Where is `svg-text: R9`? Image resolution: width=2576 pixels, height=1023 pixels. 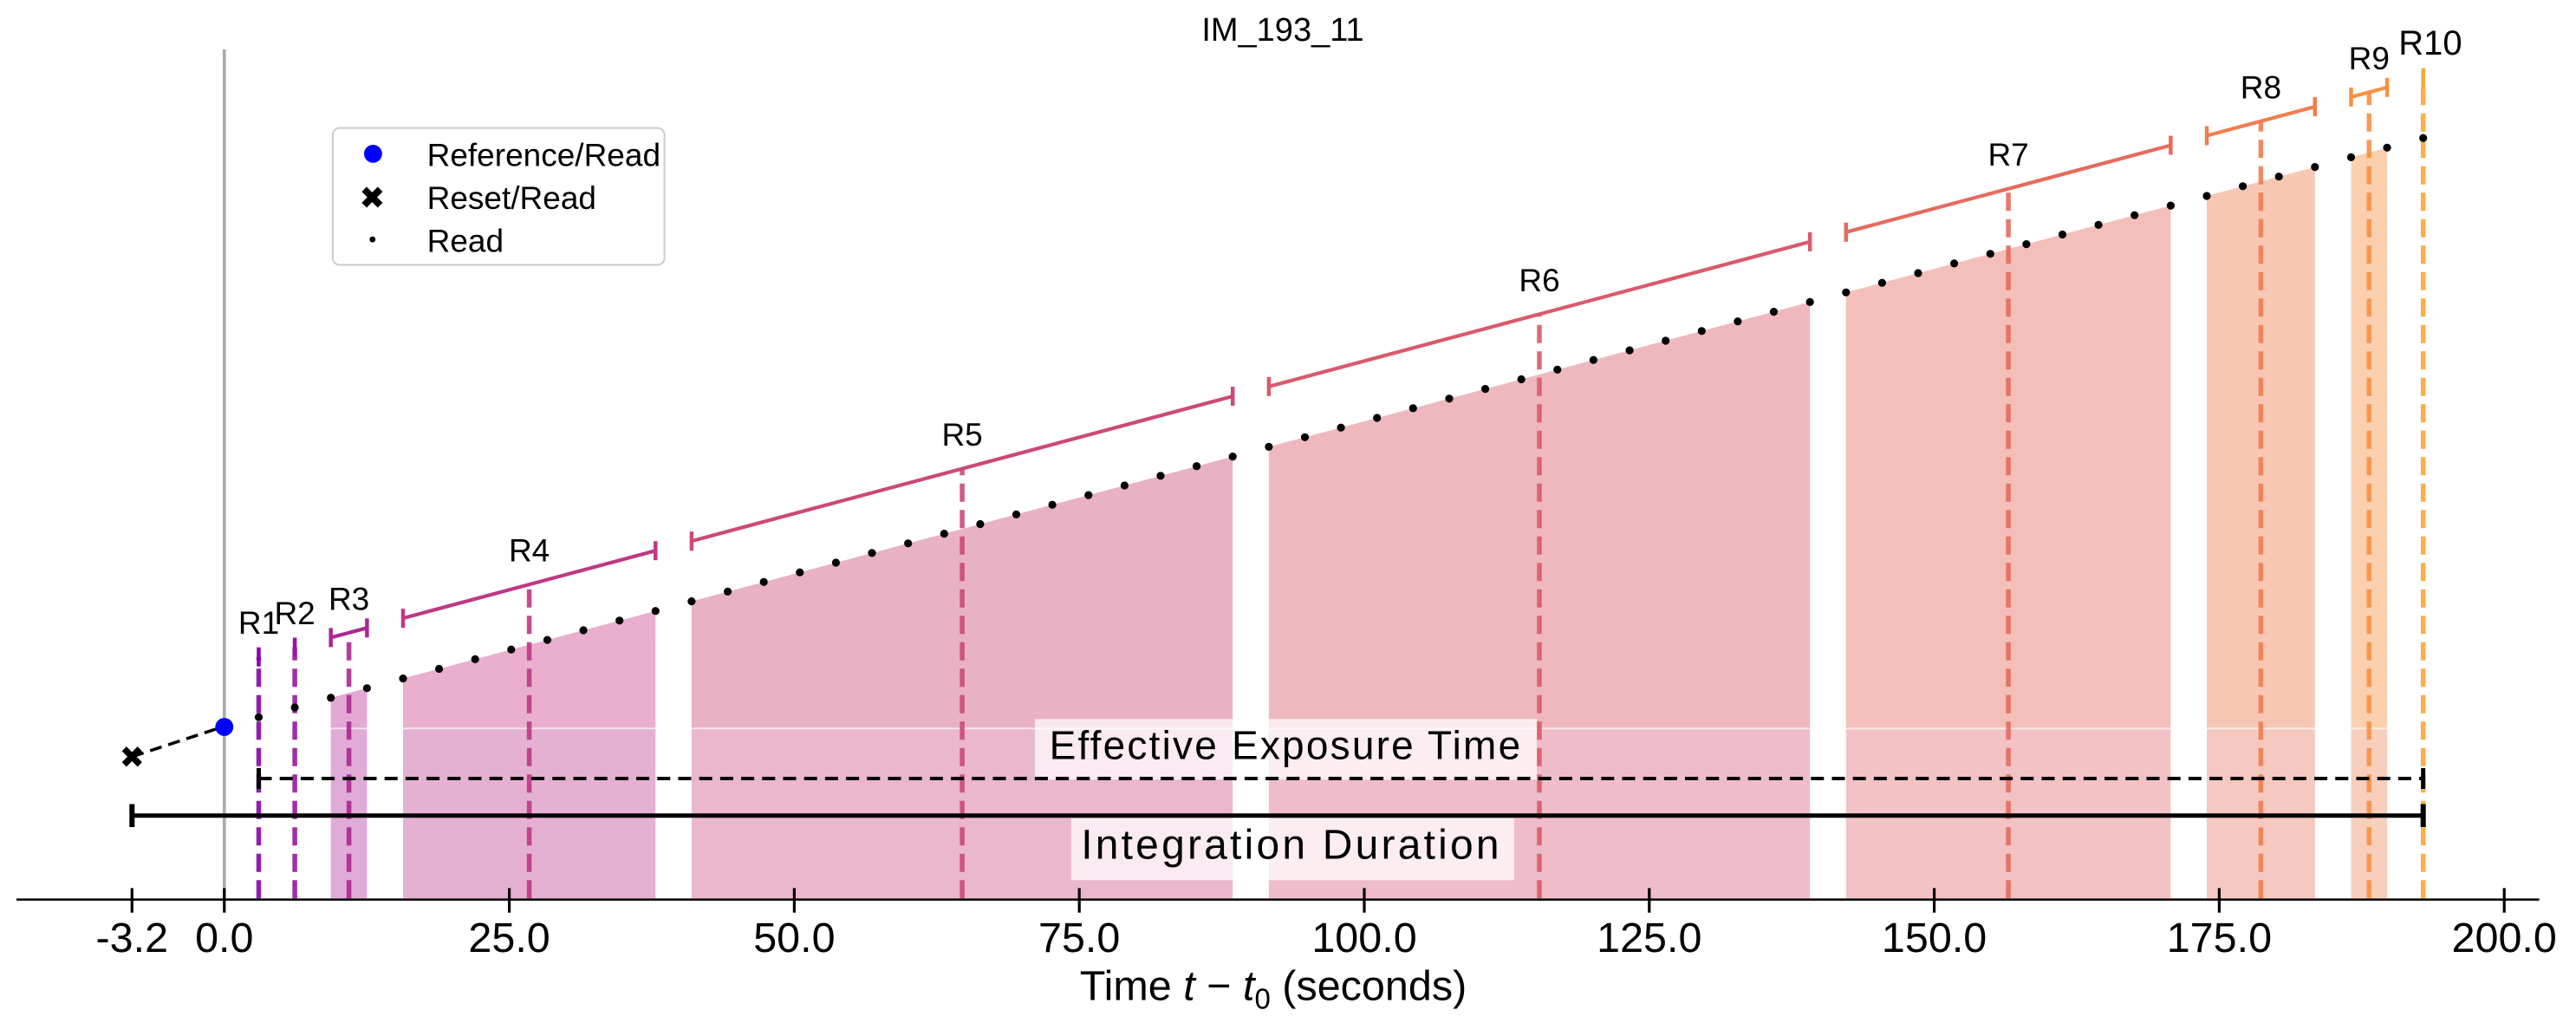
svg-text: R9 is located at coordinates (2369, 59).